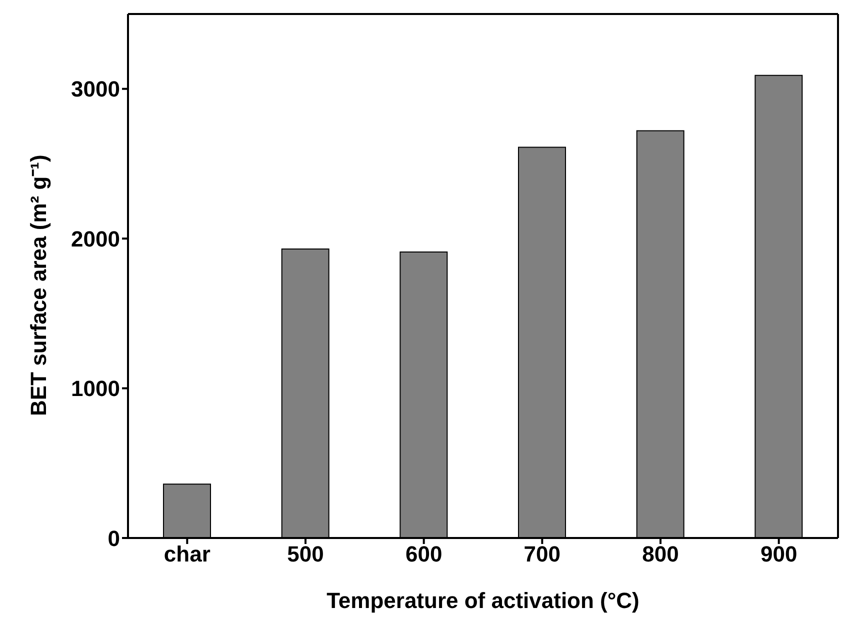 The height and width of the screenshot is (640, 862). Describe the element at coordinates (542, 554) in the screenshot. I see `x-tick-label: 700` at that location.